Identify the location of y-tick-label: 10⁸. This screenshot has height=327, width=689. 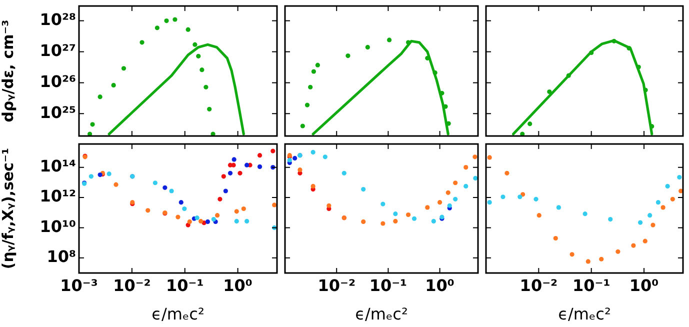
(61, 256).